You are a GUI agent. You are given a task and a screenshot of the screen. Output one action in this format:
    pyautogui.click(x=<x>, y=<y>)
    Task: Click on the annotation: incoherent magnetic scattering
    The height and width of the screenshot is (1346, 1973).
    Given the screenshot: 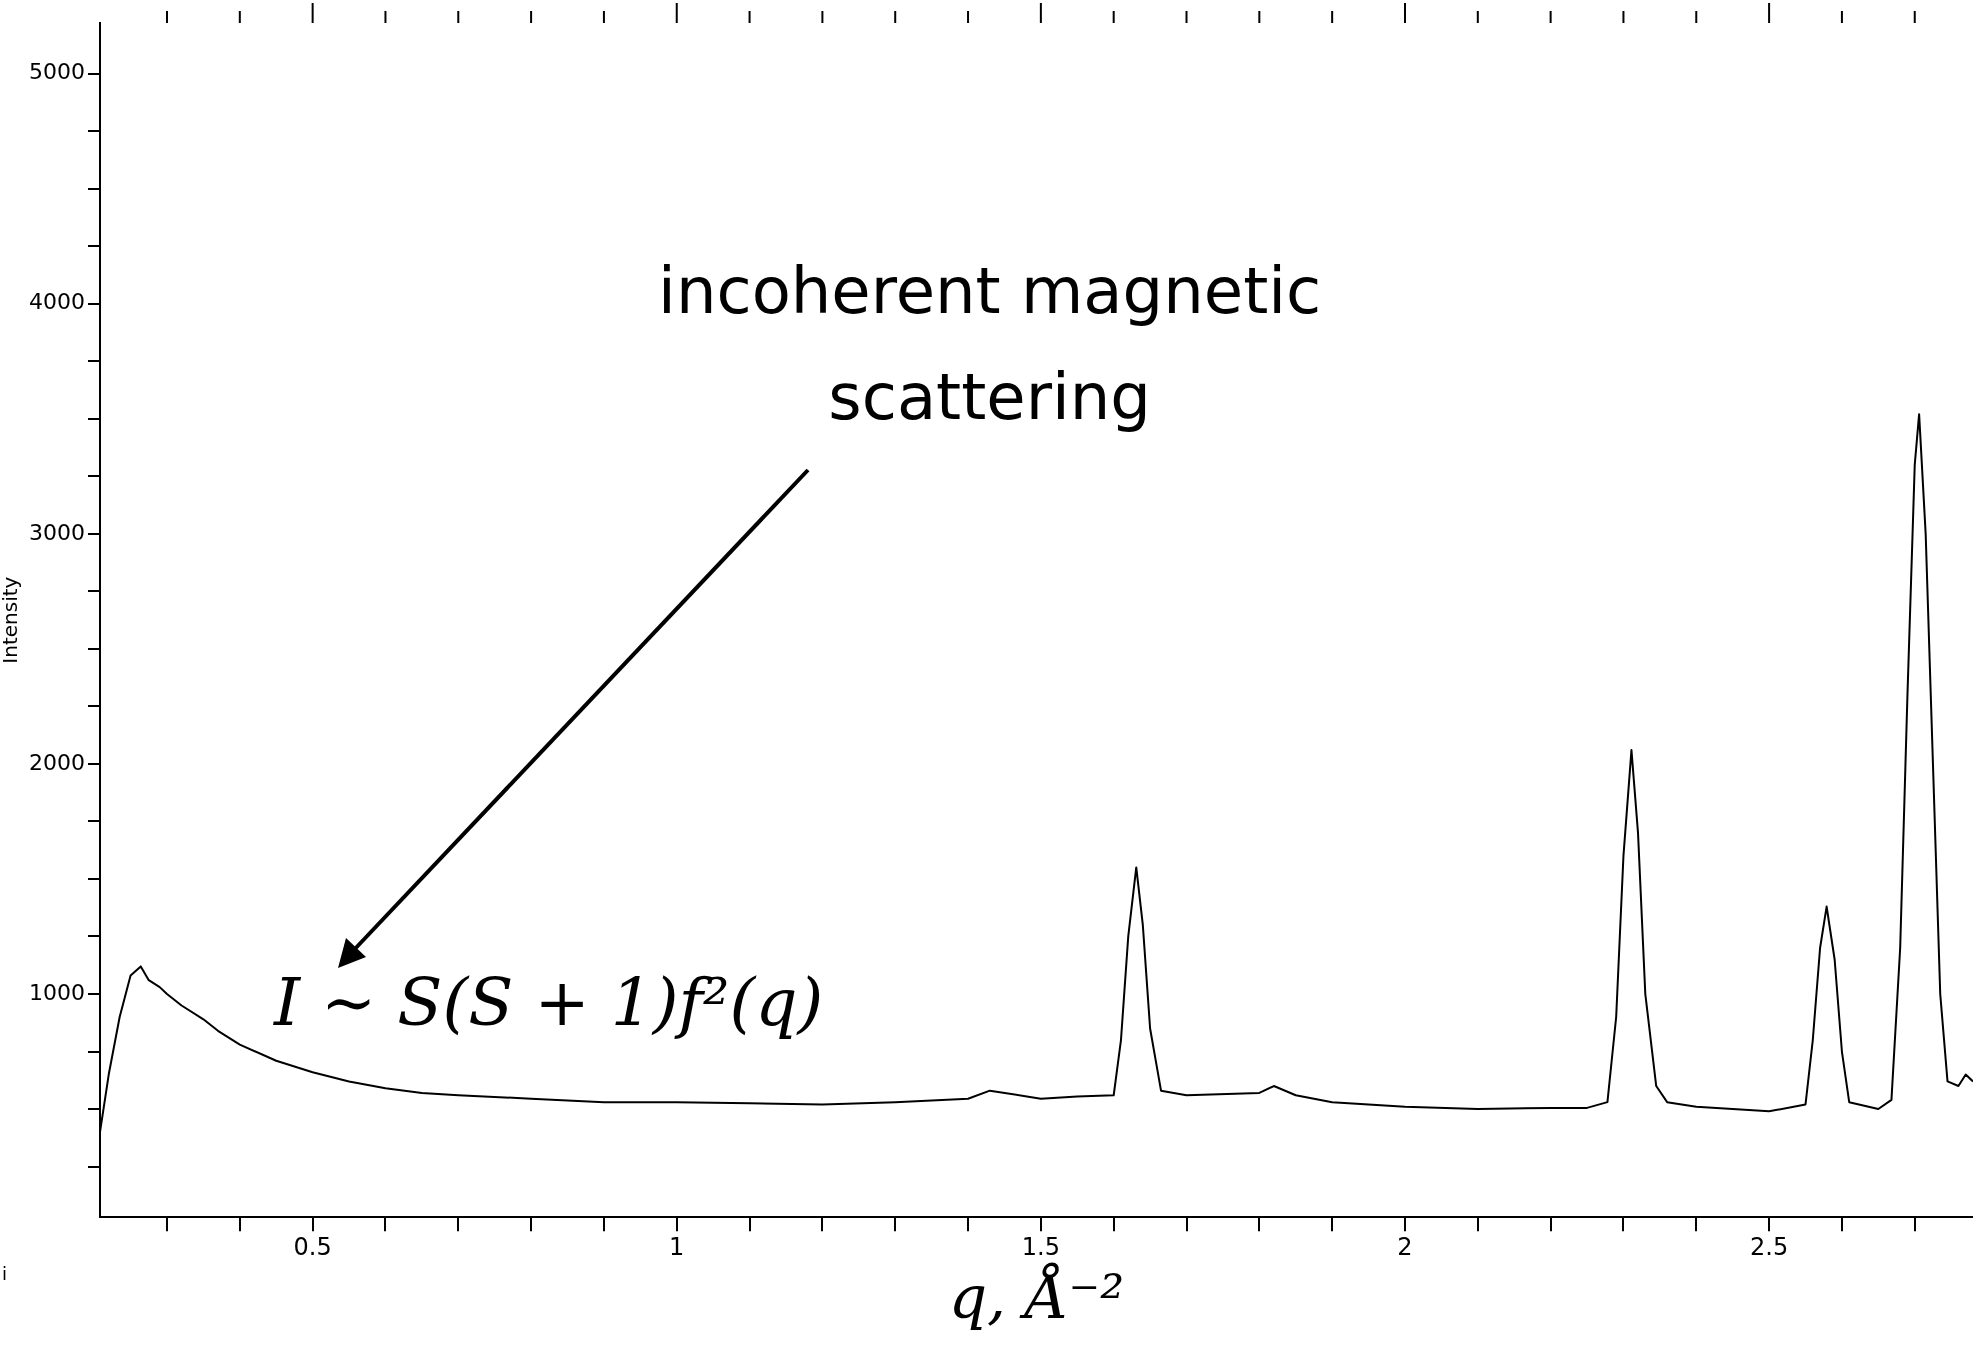 What is the action you would take?
    pyautogui.click(x=990, y=344)
    